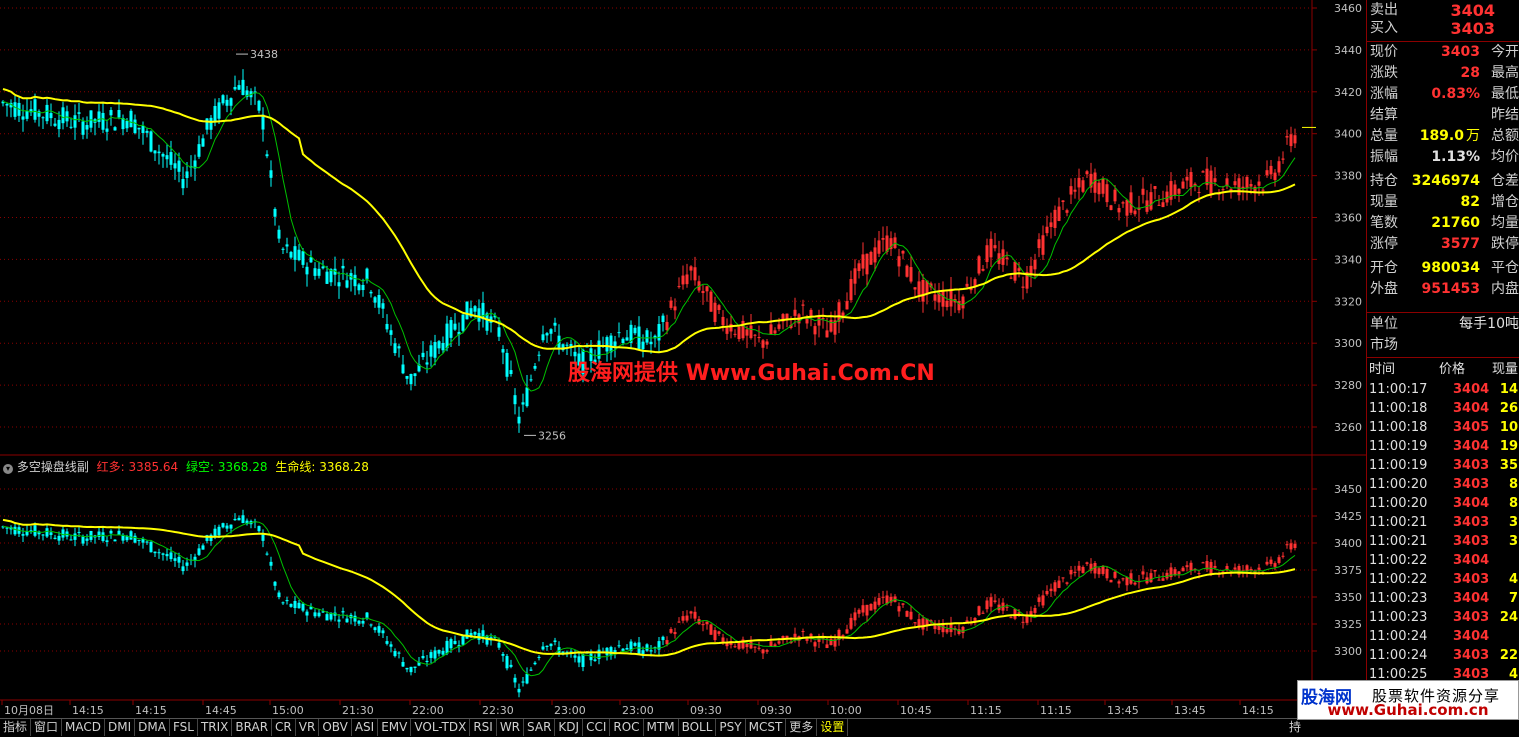 The height and width of the screenshot is (737, 1519). I want to click on toolbar-tab: DMA, so click(152, 727).